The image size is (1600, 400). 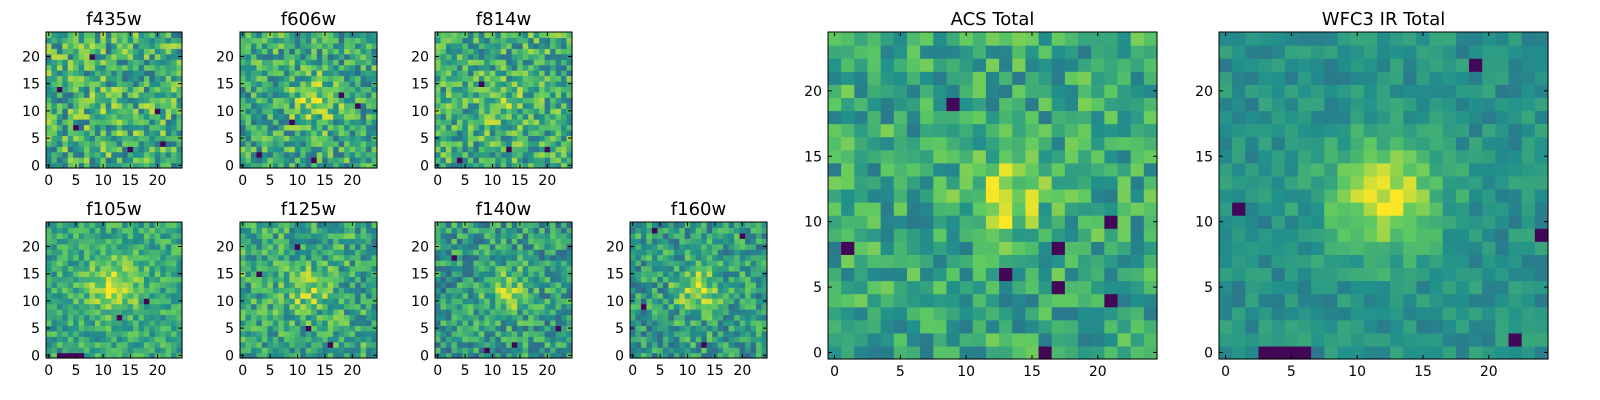 I want to click on y-tick-label: 20, so click(x=420, y=57).